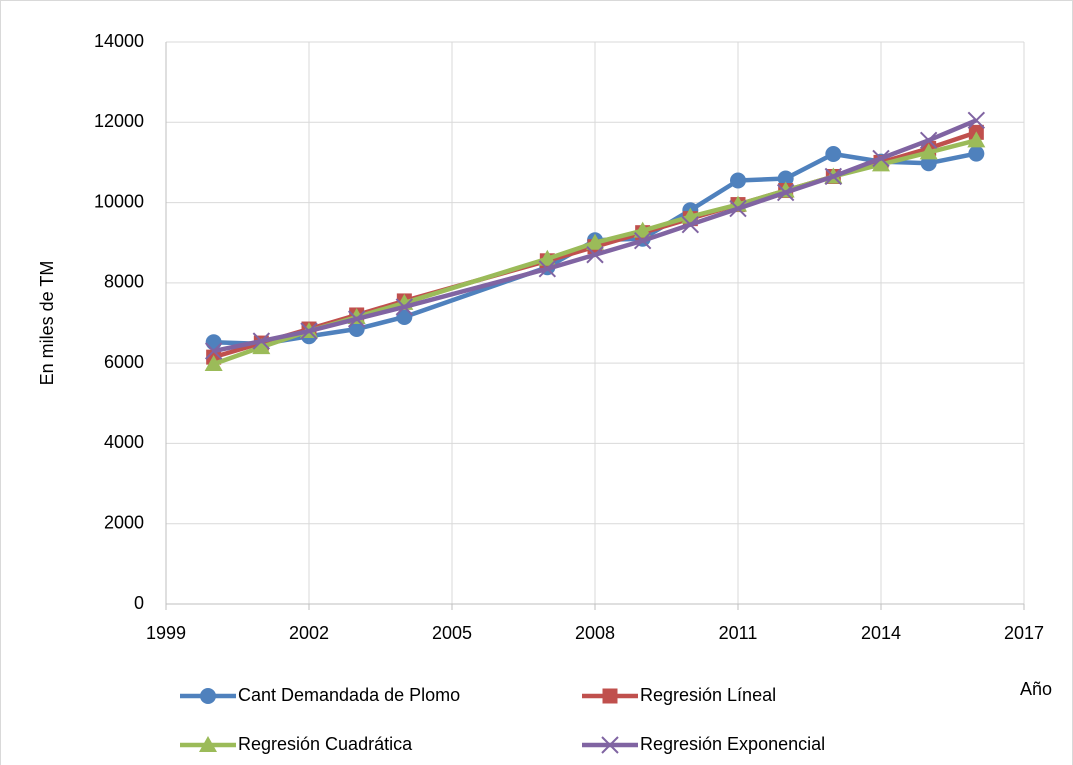  What do you see at coordinates (124, 442) in the screenshot?
I see `y-tick-label: 4000` at bounding box center [124, 442].